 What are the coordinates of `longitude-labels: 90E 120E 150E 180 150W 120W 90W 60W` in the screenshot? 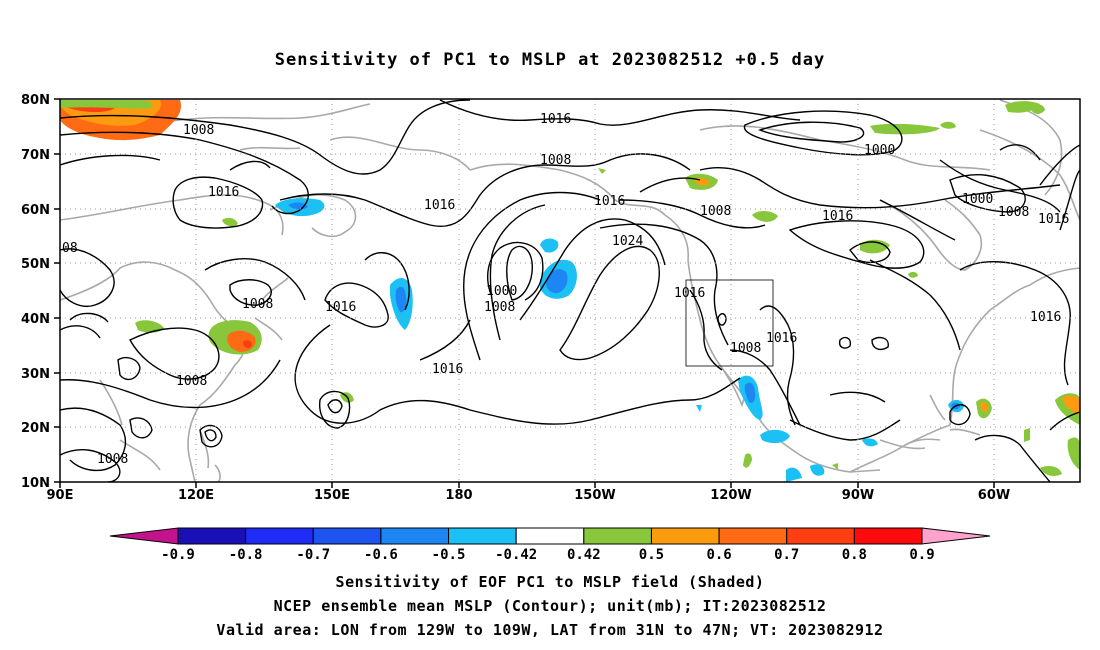 It's located at (529, 495).